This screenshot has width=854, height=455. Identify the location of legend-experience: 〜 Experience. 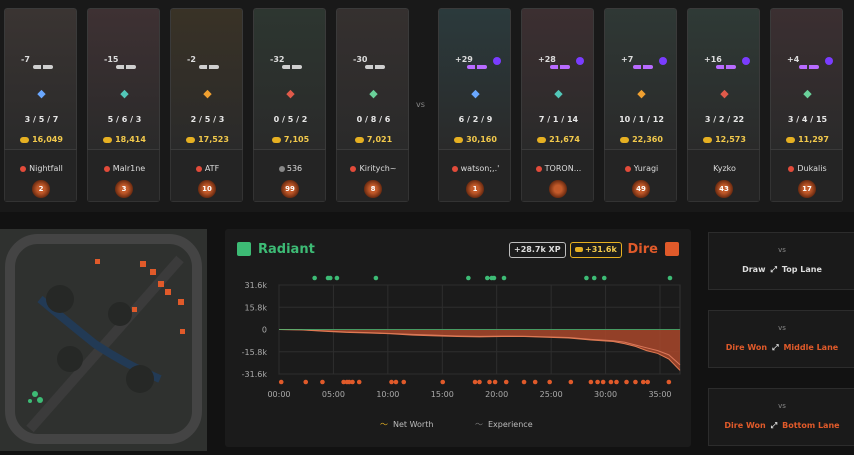
(504, 424).